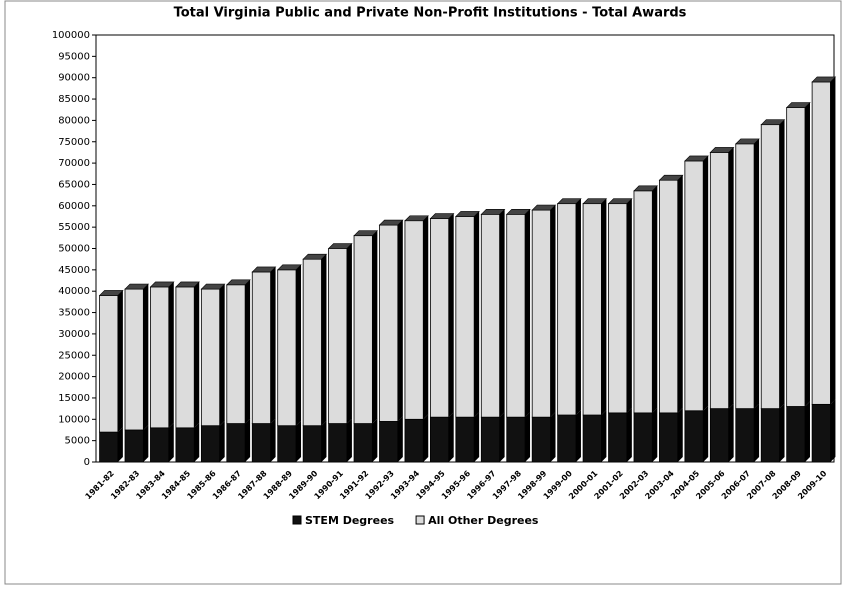 This screenshot has width=843, height=590. What do you see at coordinates (74, 206) in the screenshot?
I see `y-tick-label: 60000` at bounding box center [74, 206].